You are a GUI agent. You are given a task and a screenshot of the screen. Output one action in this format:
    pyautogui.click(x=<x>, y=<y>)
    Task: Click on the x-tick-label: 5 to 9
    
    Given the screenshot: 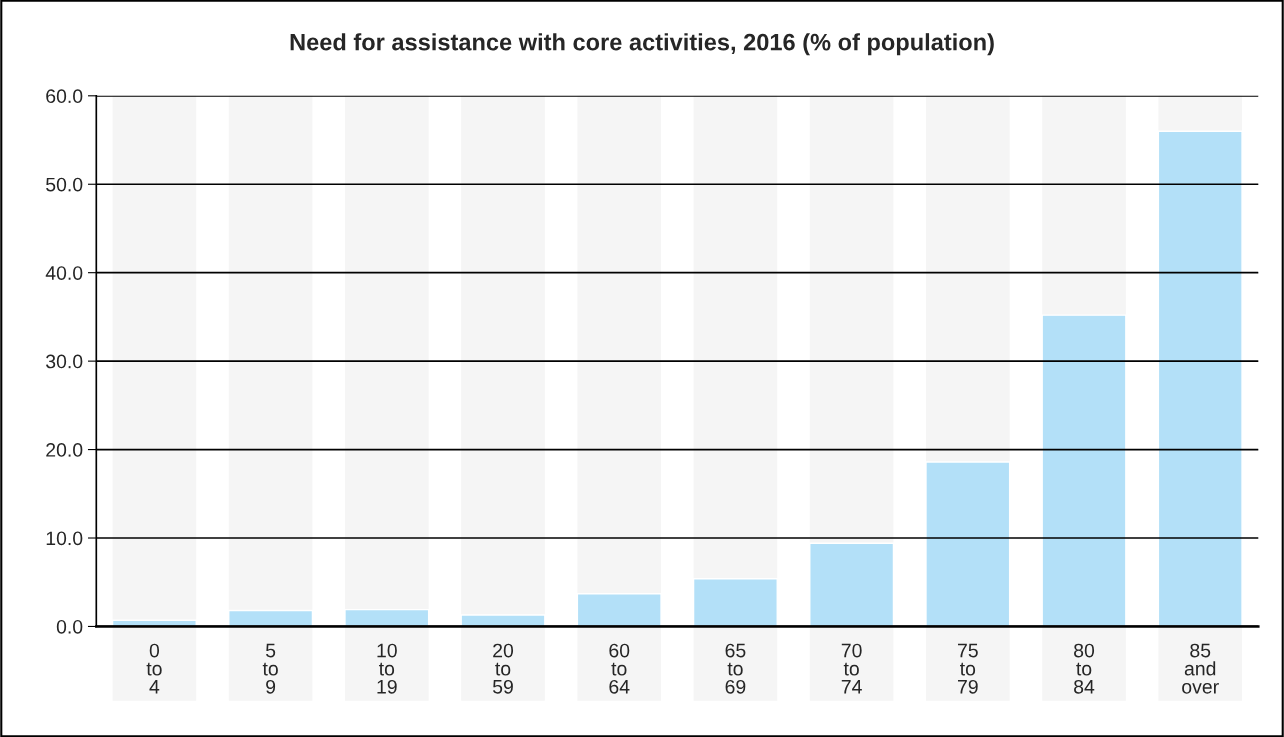 What is the action you would take?
    pyautogui.click(x=270, y=668)
    